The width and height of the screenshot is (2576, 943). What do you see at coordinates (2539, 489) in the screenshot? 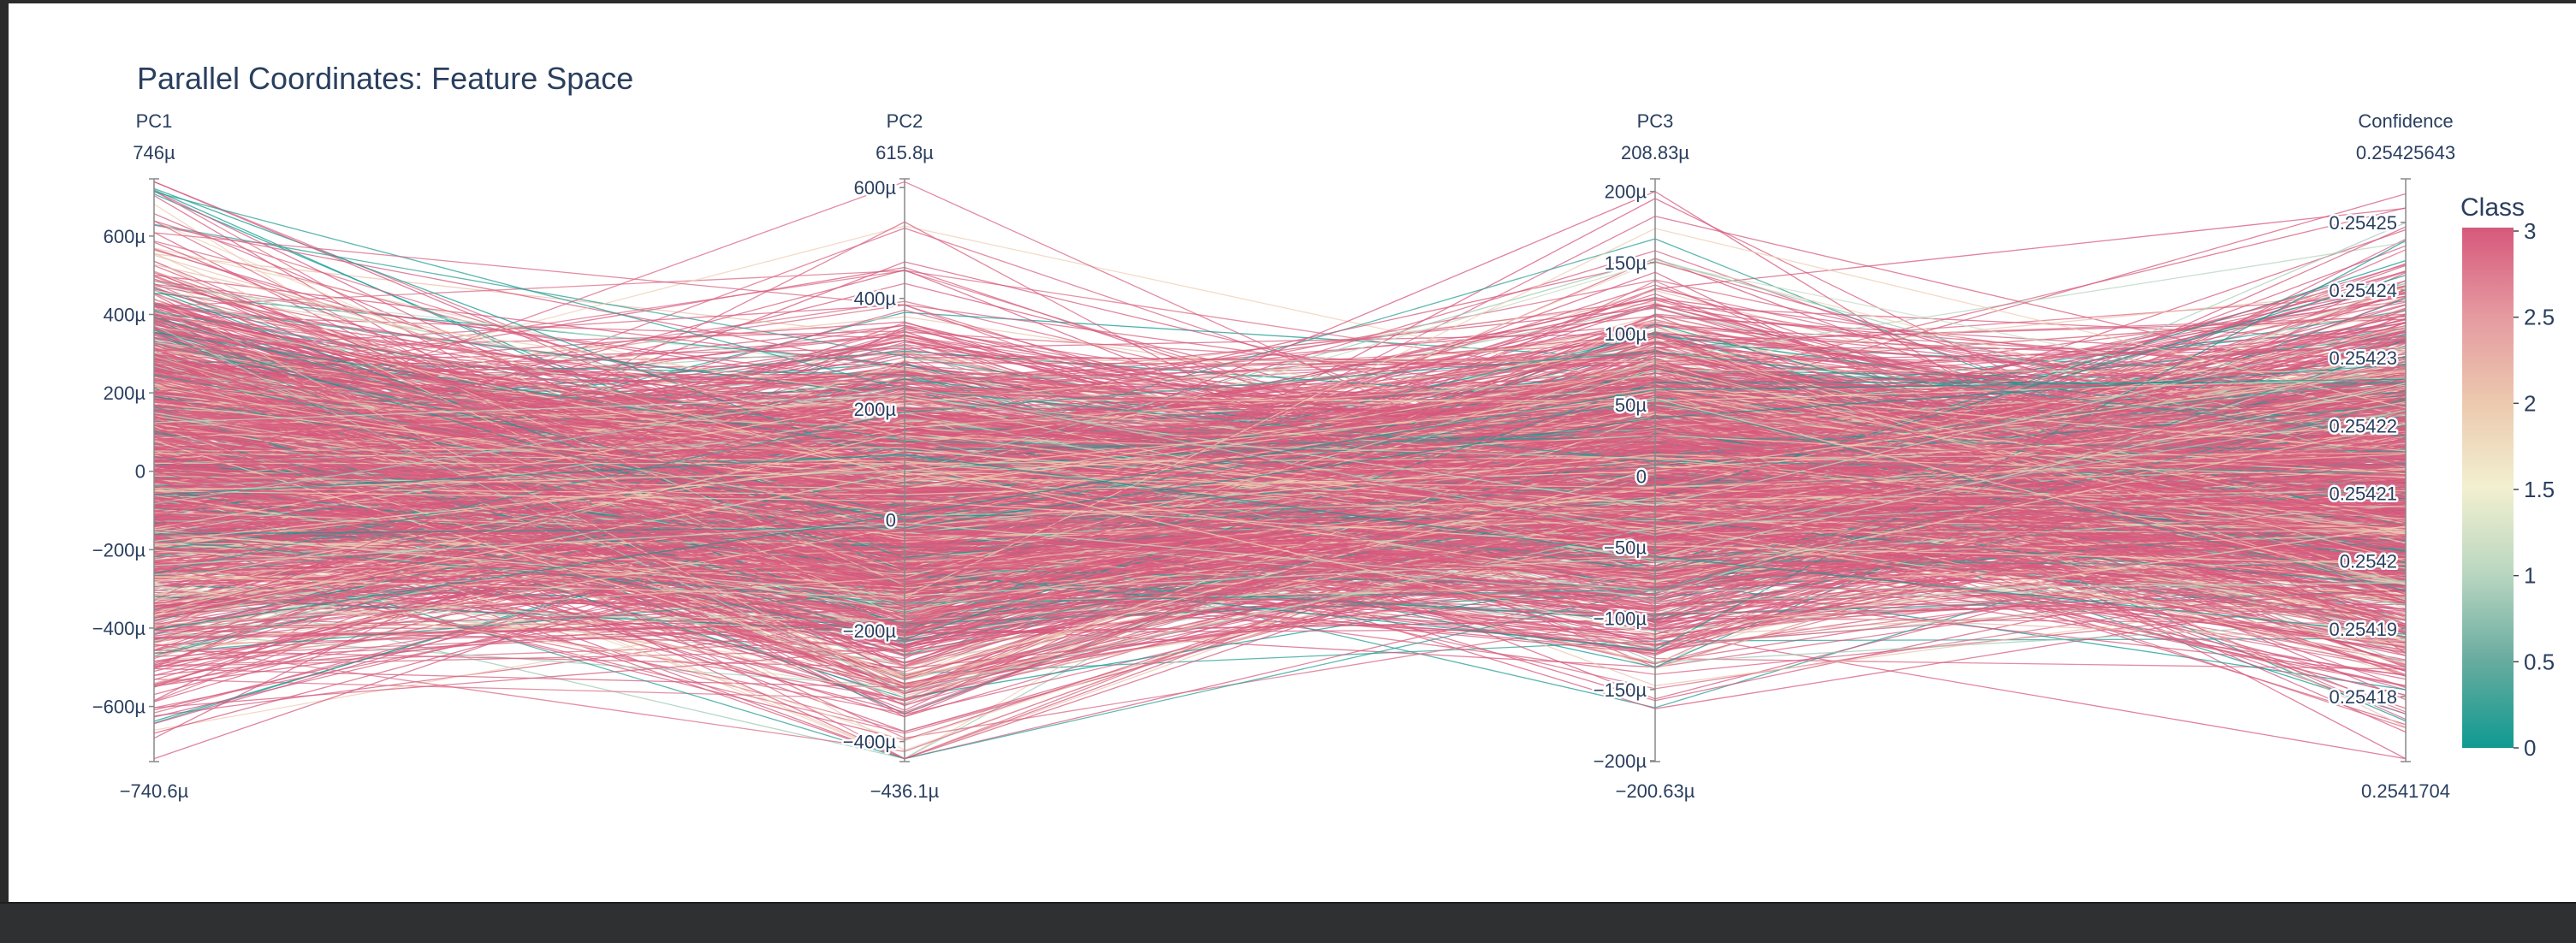
I see `colorbar-tick-label: 1.5` at bounding box center [2539, 489].